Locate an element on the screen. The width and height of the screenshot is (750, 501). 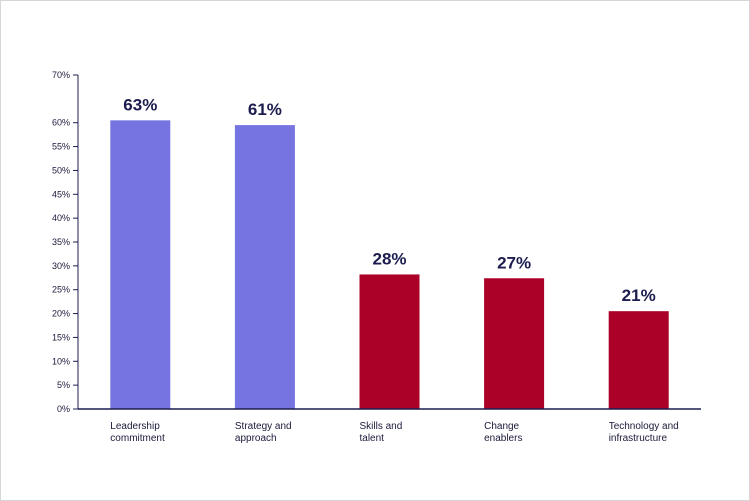
y-tick-label: 0% is located at coordinates (63, 409).